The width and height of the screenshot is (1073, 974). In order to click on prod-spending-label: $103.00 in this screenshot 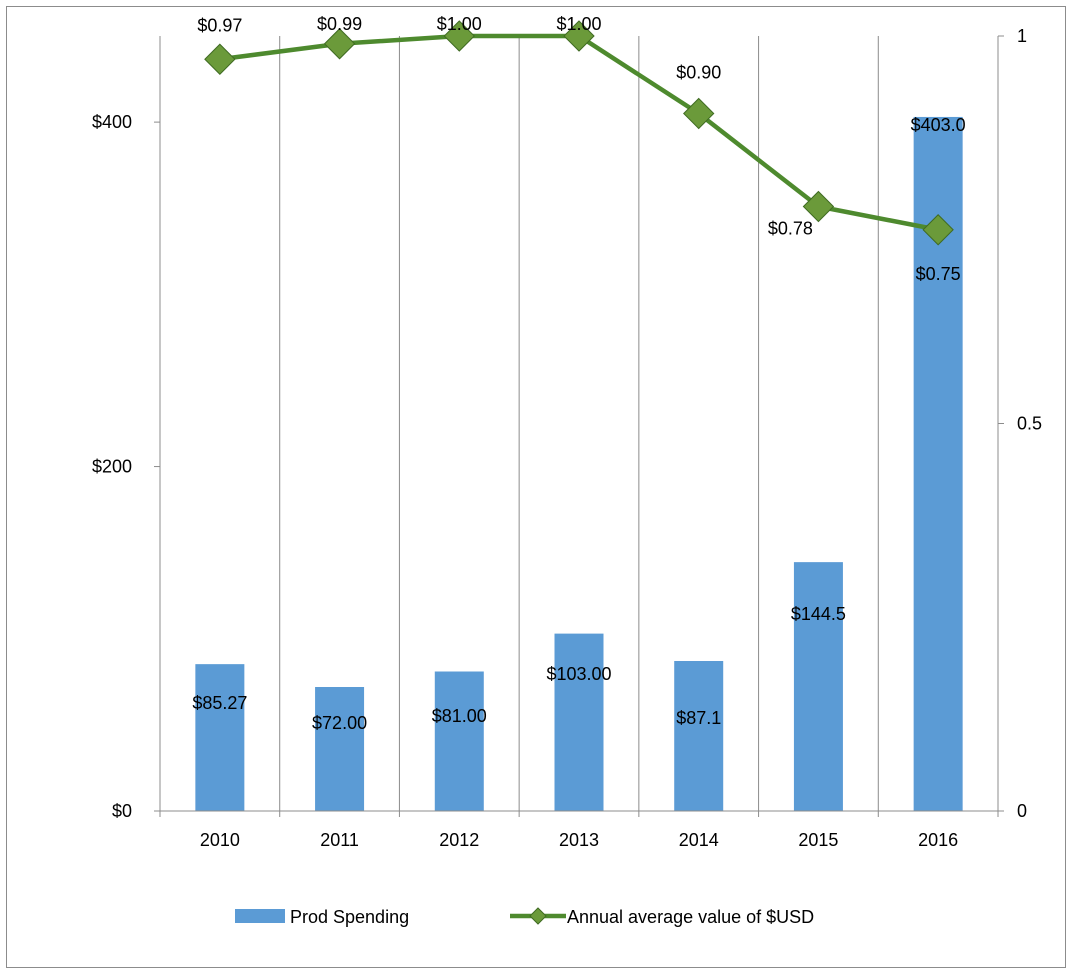, I will do `click(578, 674)`.